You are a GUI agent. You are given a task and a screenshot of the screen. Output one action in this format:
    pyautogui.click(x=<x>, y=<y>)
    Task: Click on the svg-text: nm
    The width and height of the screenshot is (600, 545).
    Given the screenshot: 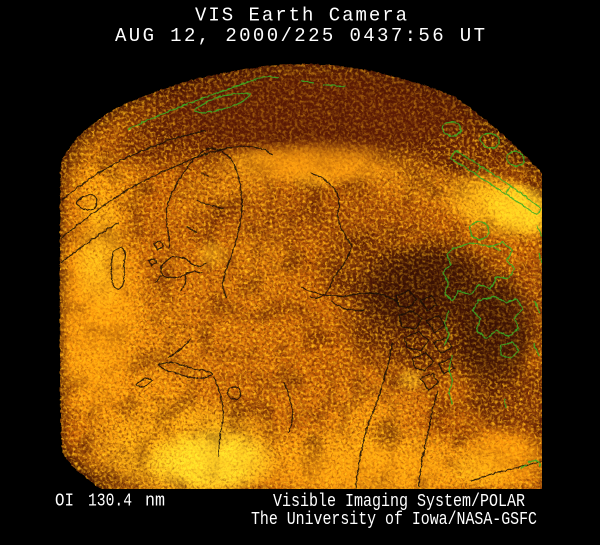 What is the action you would take?
    pyautogui.click(x=155, y=501)
    